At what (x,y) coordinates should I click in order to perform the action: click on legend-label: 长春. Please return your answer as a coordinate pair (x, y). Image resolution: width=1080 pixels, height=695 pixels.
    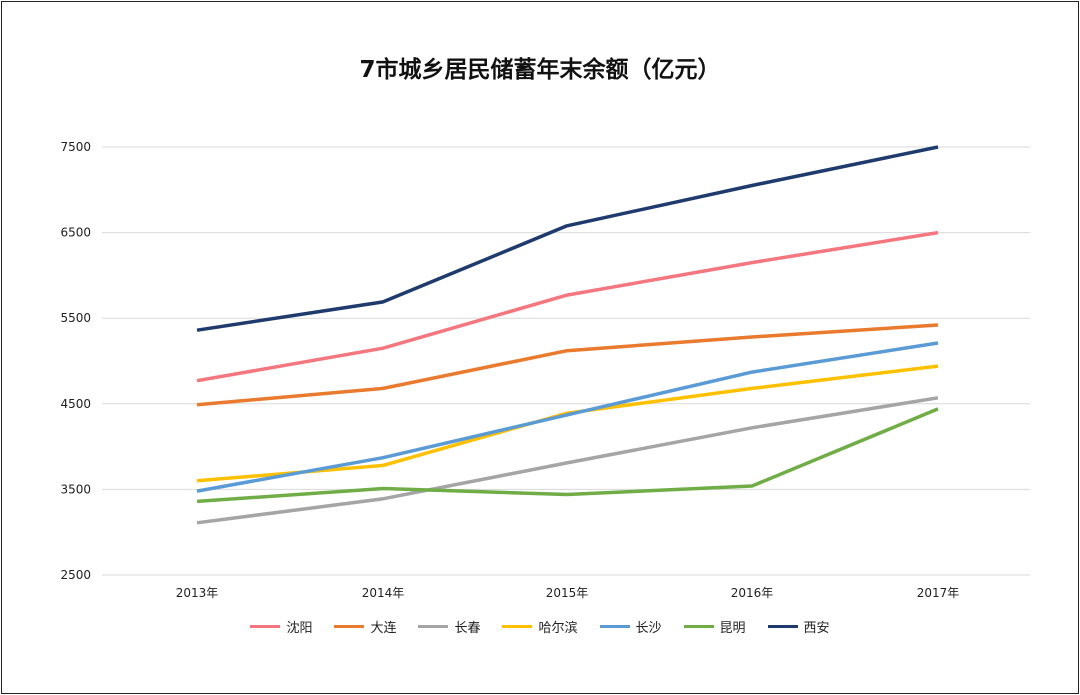
    Looking at the image, I should click on (467, 628).